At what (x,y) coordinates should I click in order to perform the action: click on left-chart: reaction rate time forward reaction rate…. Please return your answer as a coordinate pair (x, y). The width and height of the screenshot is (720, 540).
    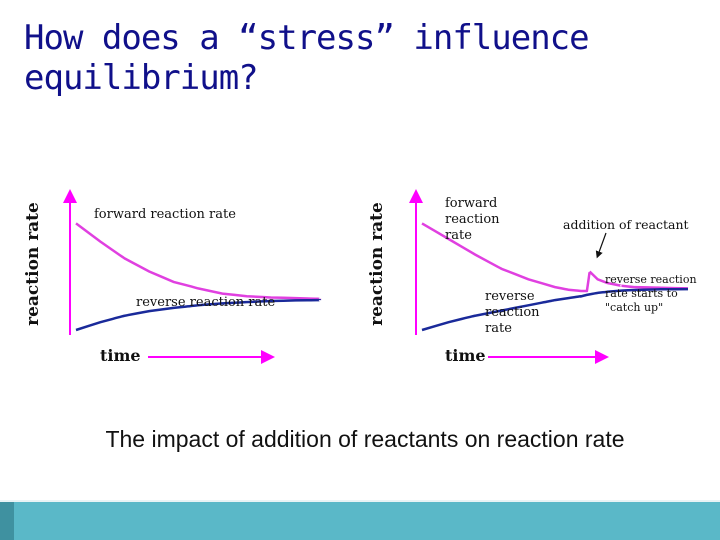
    Looking at the image, I should click on (172, 277).